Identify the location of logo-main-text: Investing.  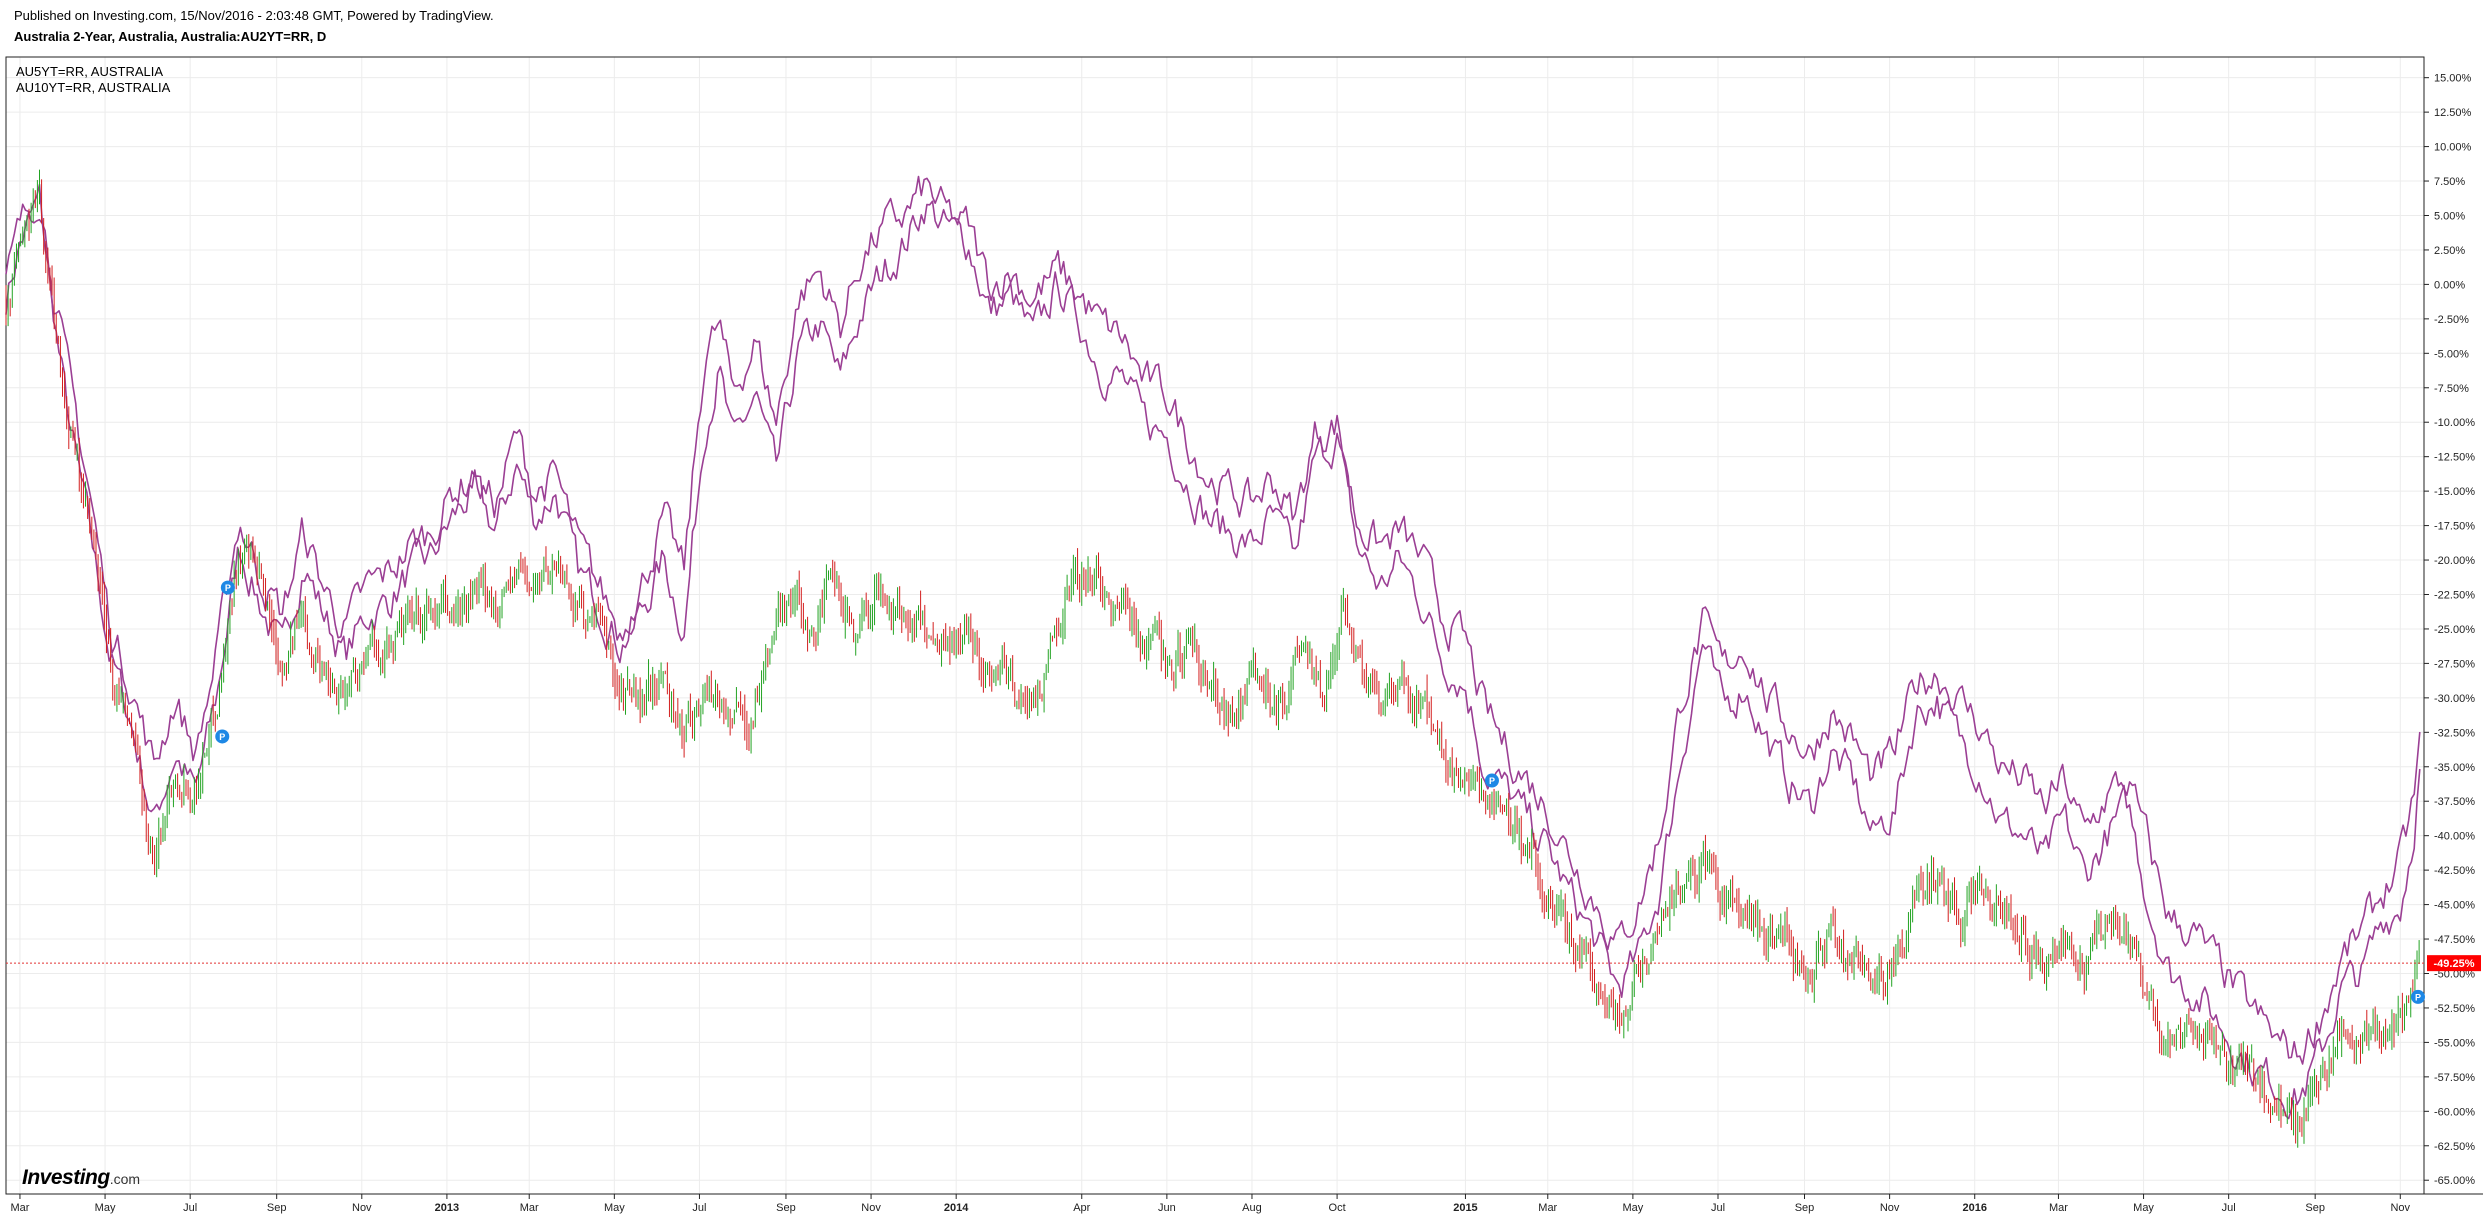
(66, 1177).